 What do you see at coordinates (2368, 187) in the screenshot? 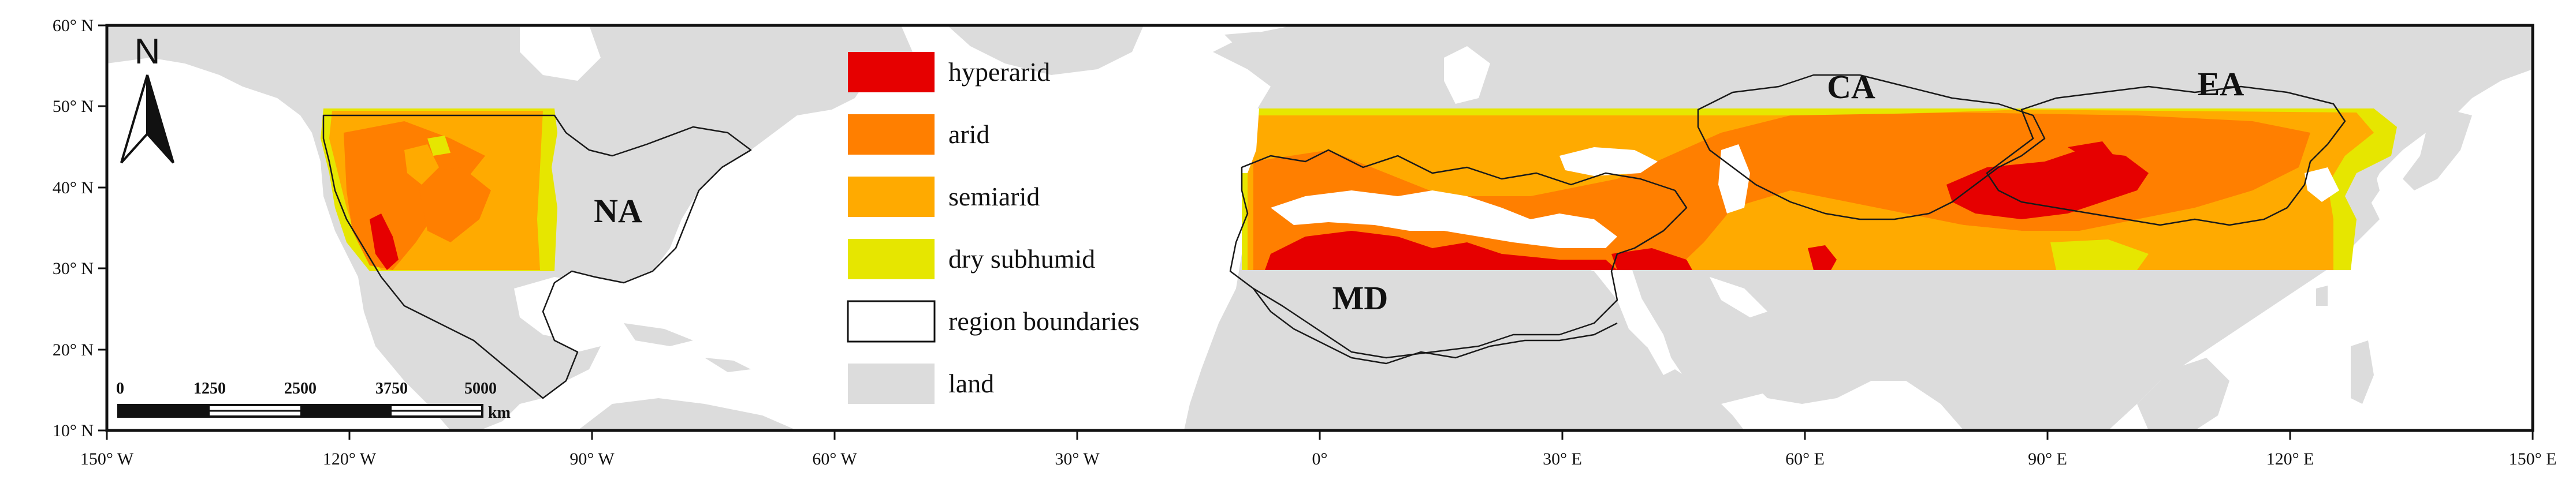
I see `land-korea` at bounding box center [2368, 187].